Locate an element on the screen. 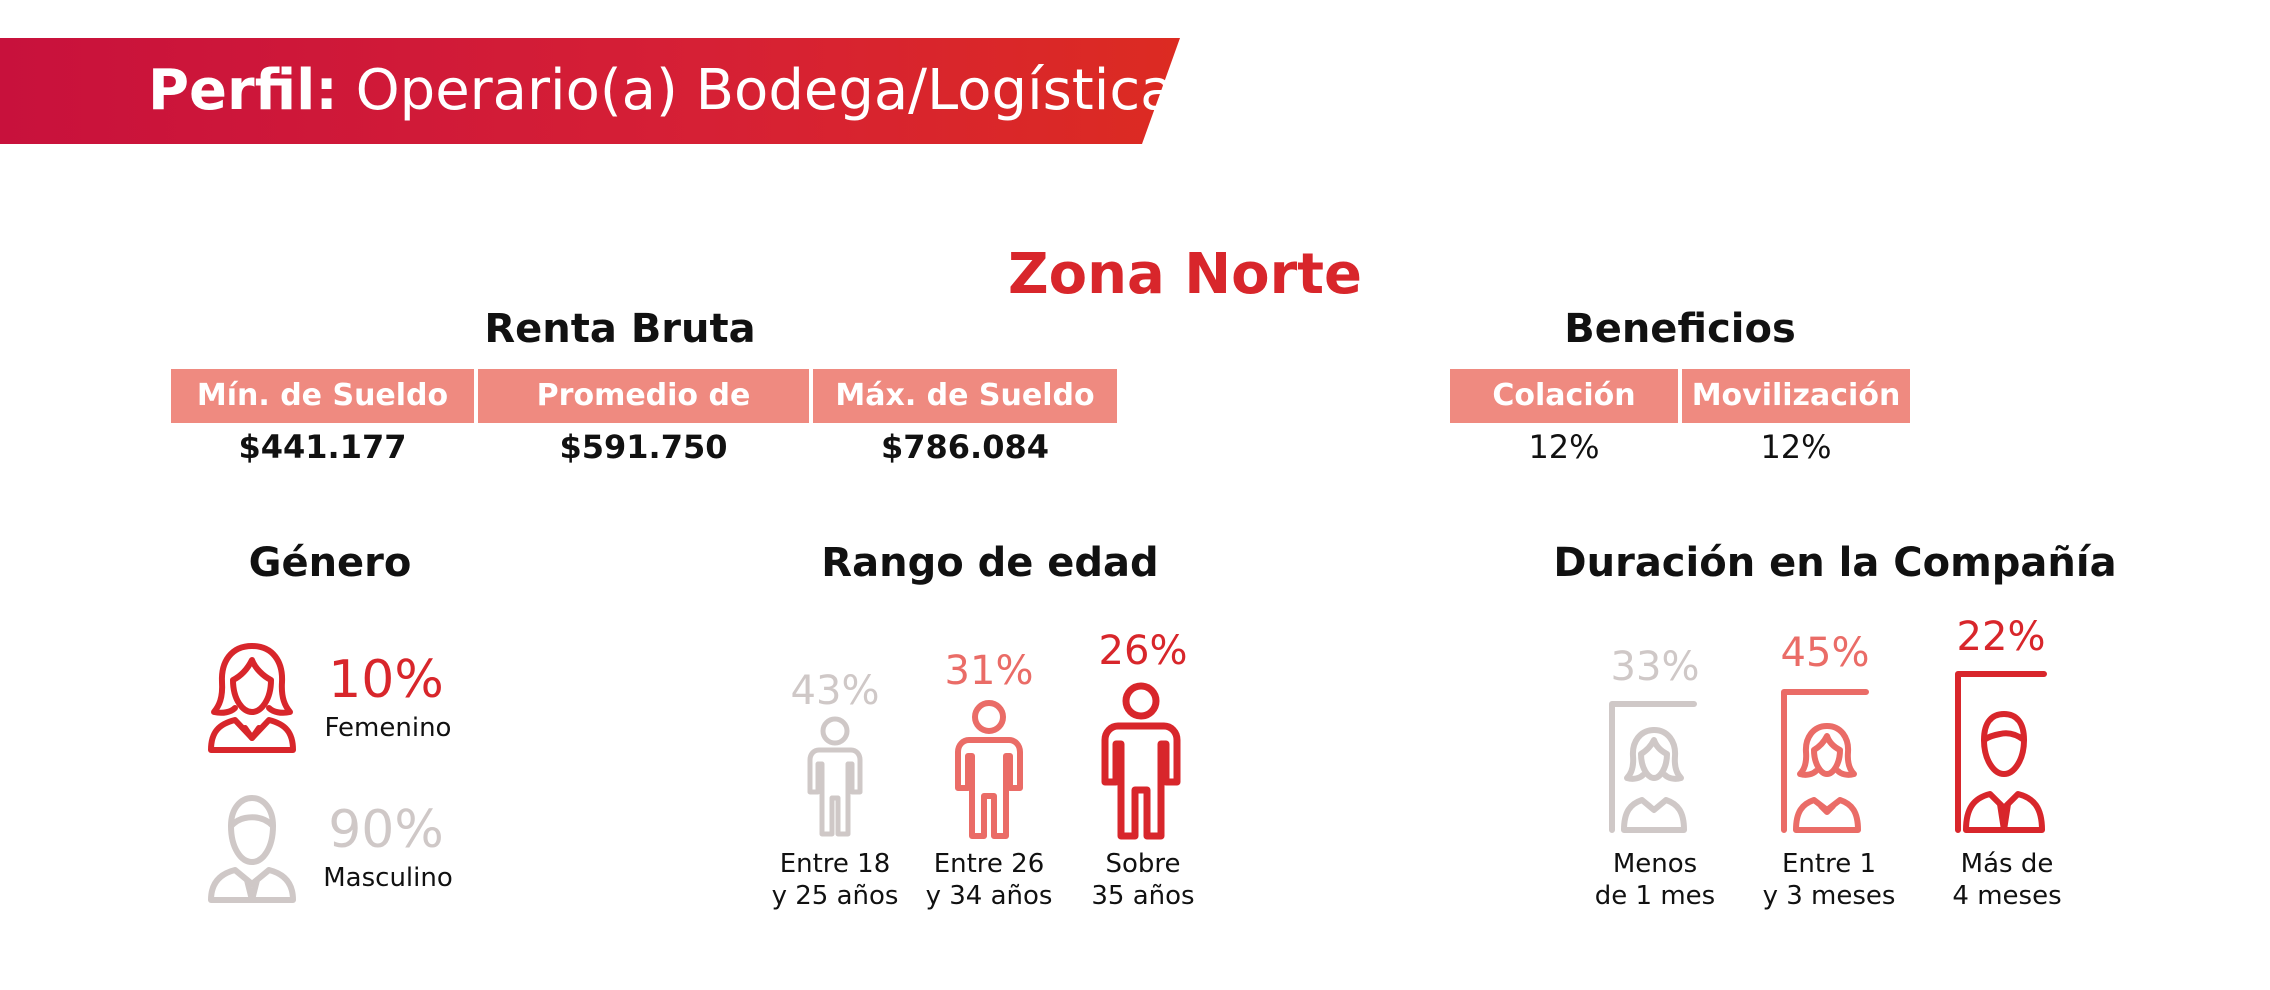  edad-35-plus-line2: 35 años is located at coordinates (1143, 896).